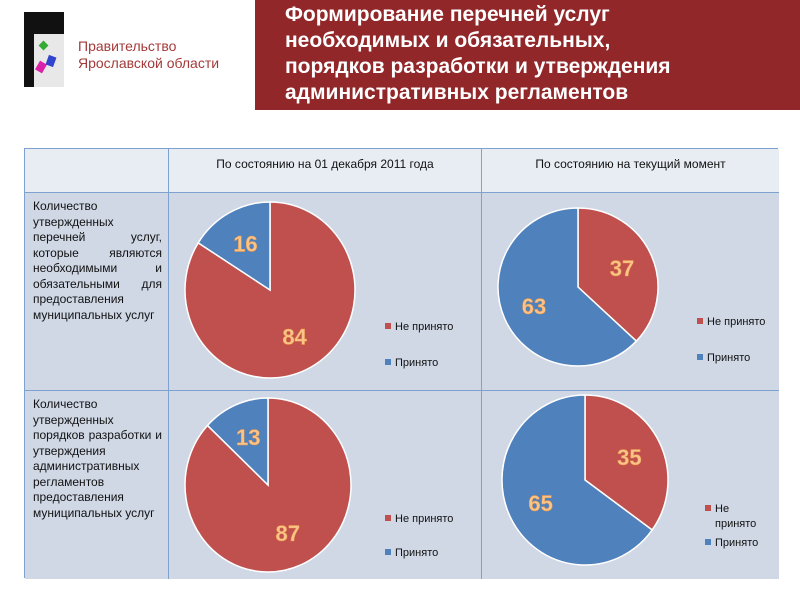  I want to click on data-label: 84, so click(294, 336).